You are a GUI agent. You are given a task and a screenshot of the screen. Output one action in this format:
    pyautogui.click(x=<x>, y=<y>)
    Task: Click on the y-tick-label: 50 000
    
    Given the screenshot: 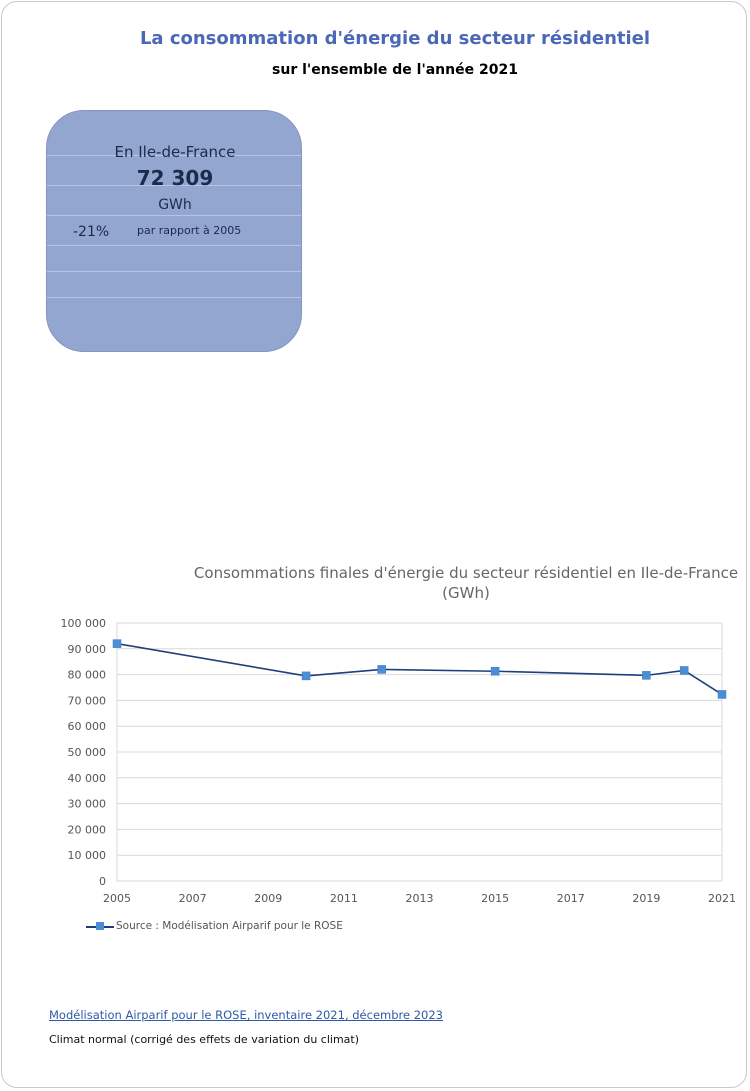 What is the action you would take?
    pyautogui.click(x=87, y=752)
    